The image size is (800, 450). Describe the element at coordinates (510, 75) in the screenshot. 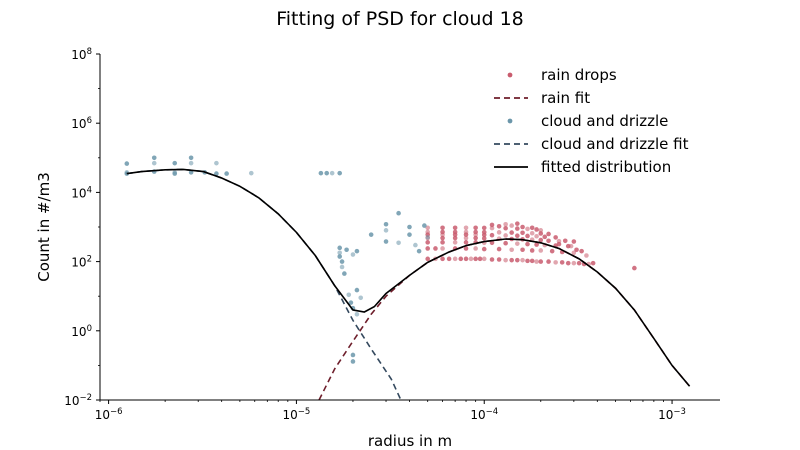

I see `legend-marker` at that location.